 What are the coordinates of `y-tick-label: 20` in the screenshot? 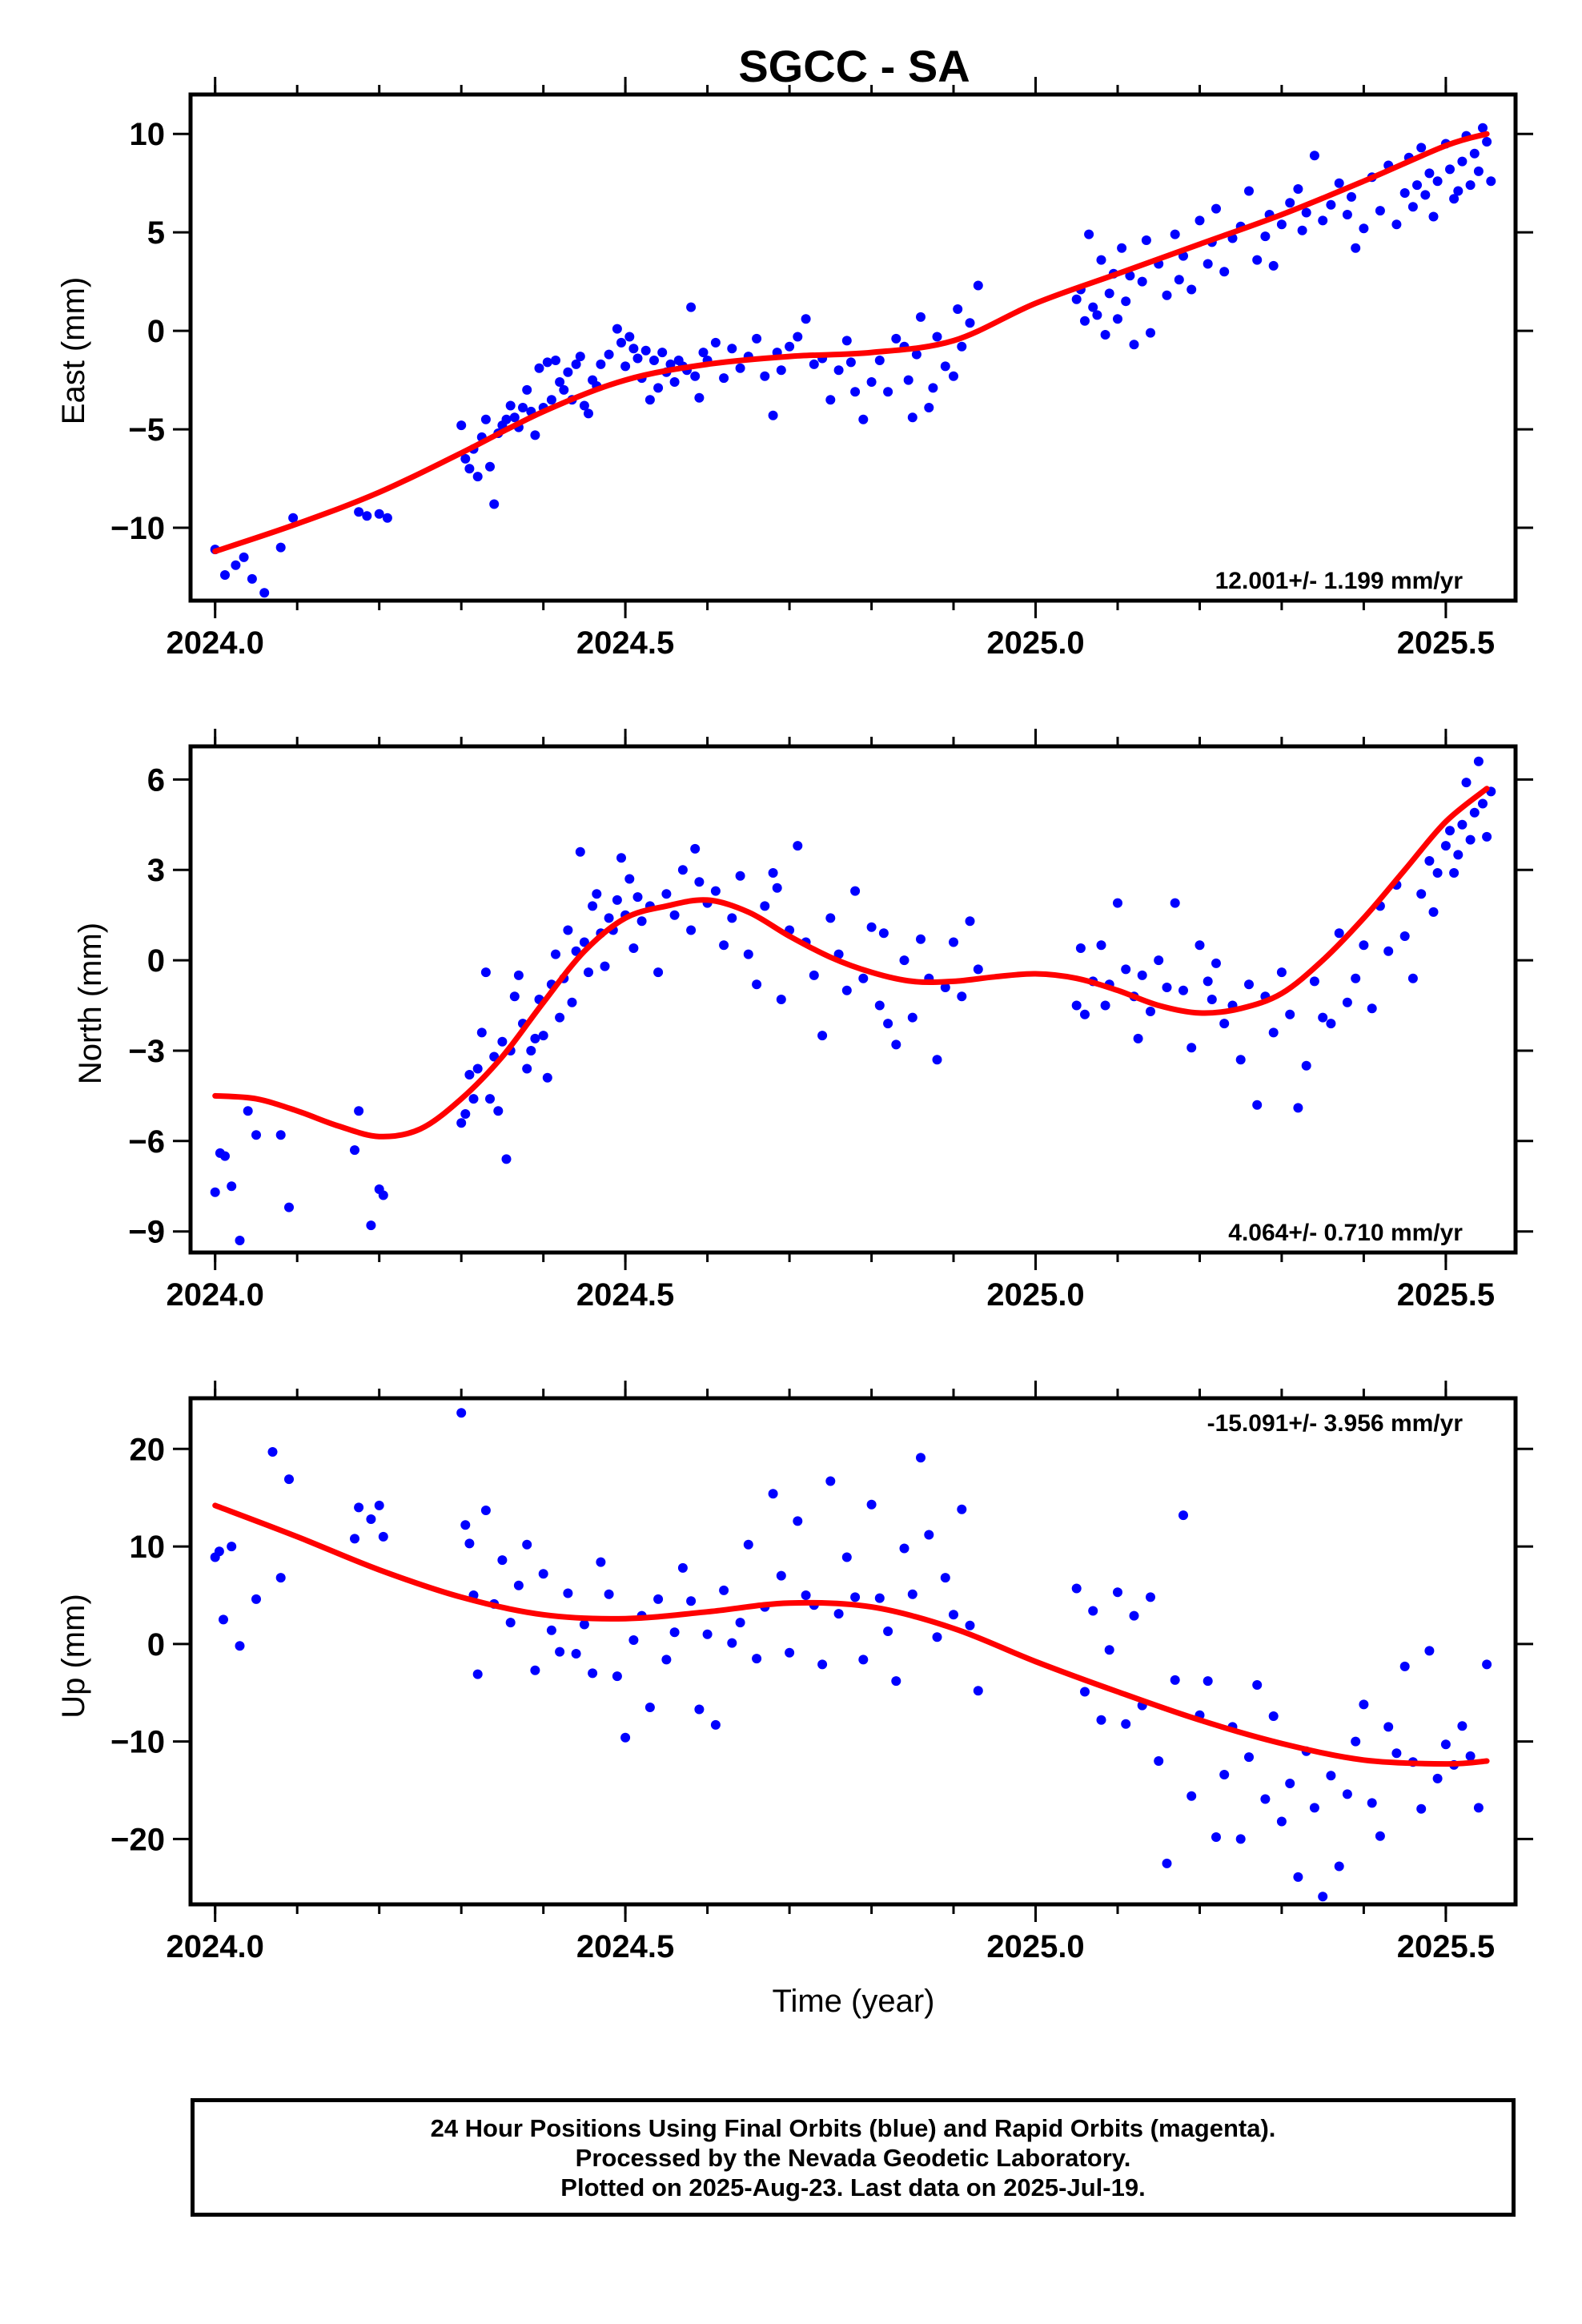 It's located at (148, 1449).